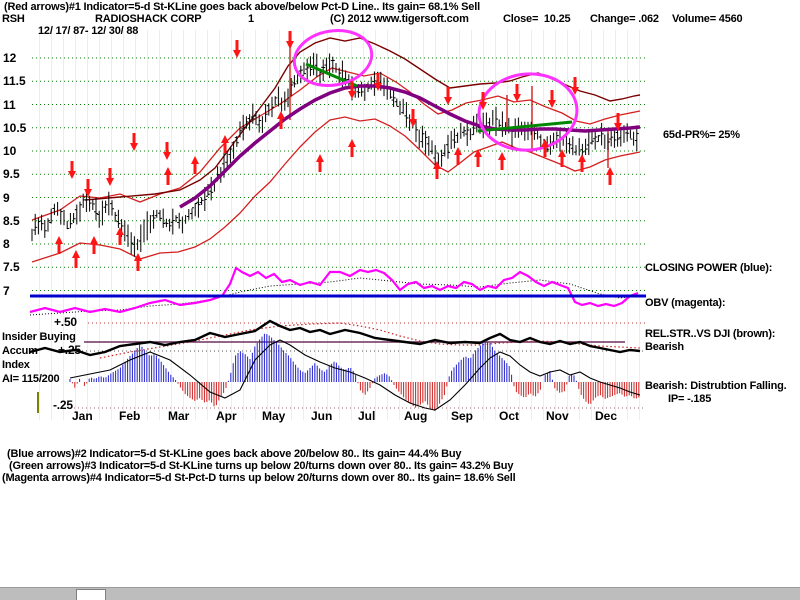 This screenshot has width=800, height=600. What do you see at coordinates (557, 416) in the screenshot?
I see `month-label: Nov` at bounding box center [557, 416].